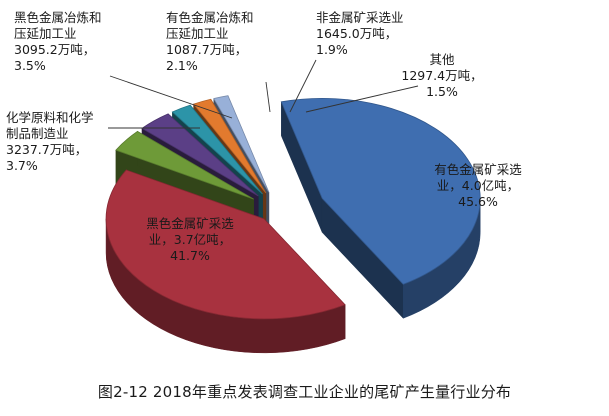 The height and width of the screenshot is (416, 609). I want to click on slice-label-line: 制品制造业, so click(37, 133).